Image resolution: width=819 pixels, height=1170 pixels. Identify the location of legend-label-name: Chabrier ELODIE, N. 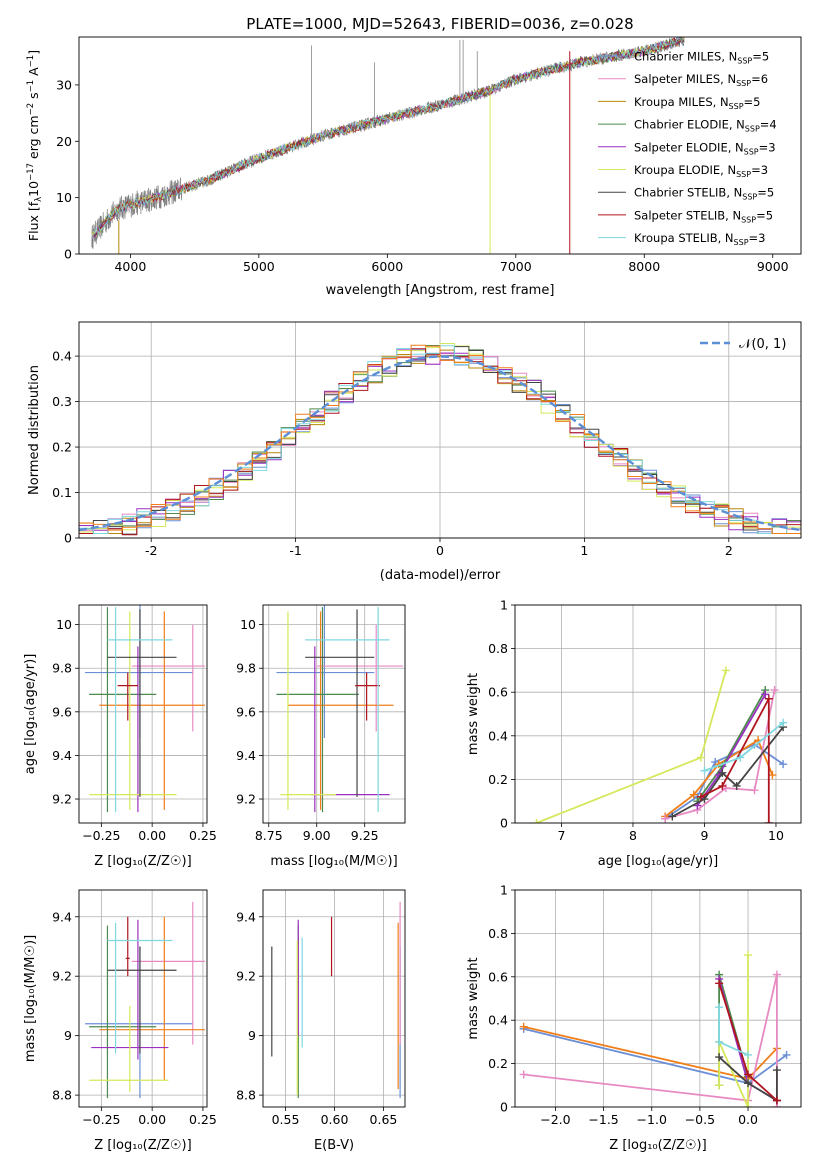
(689, 125).